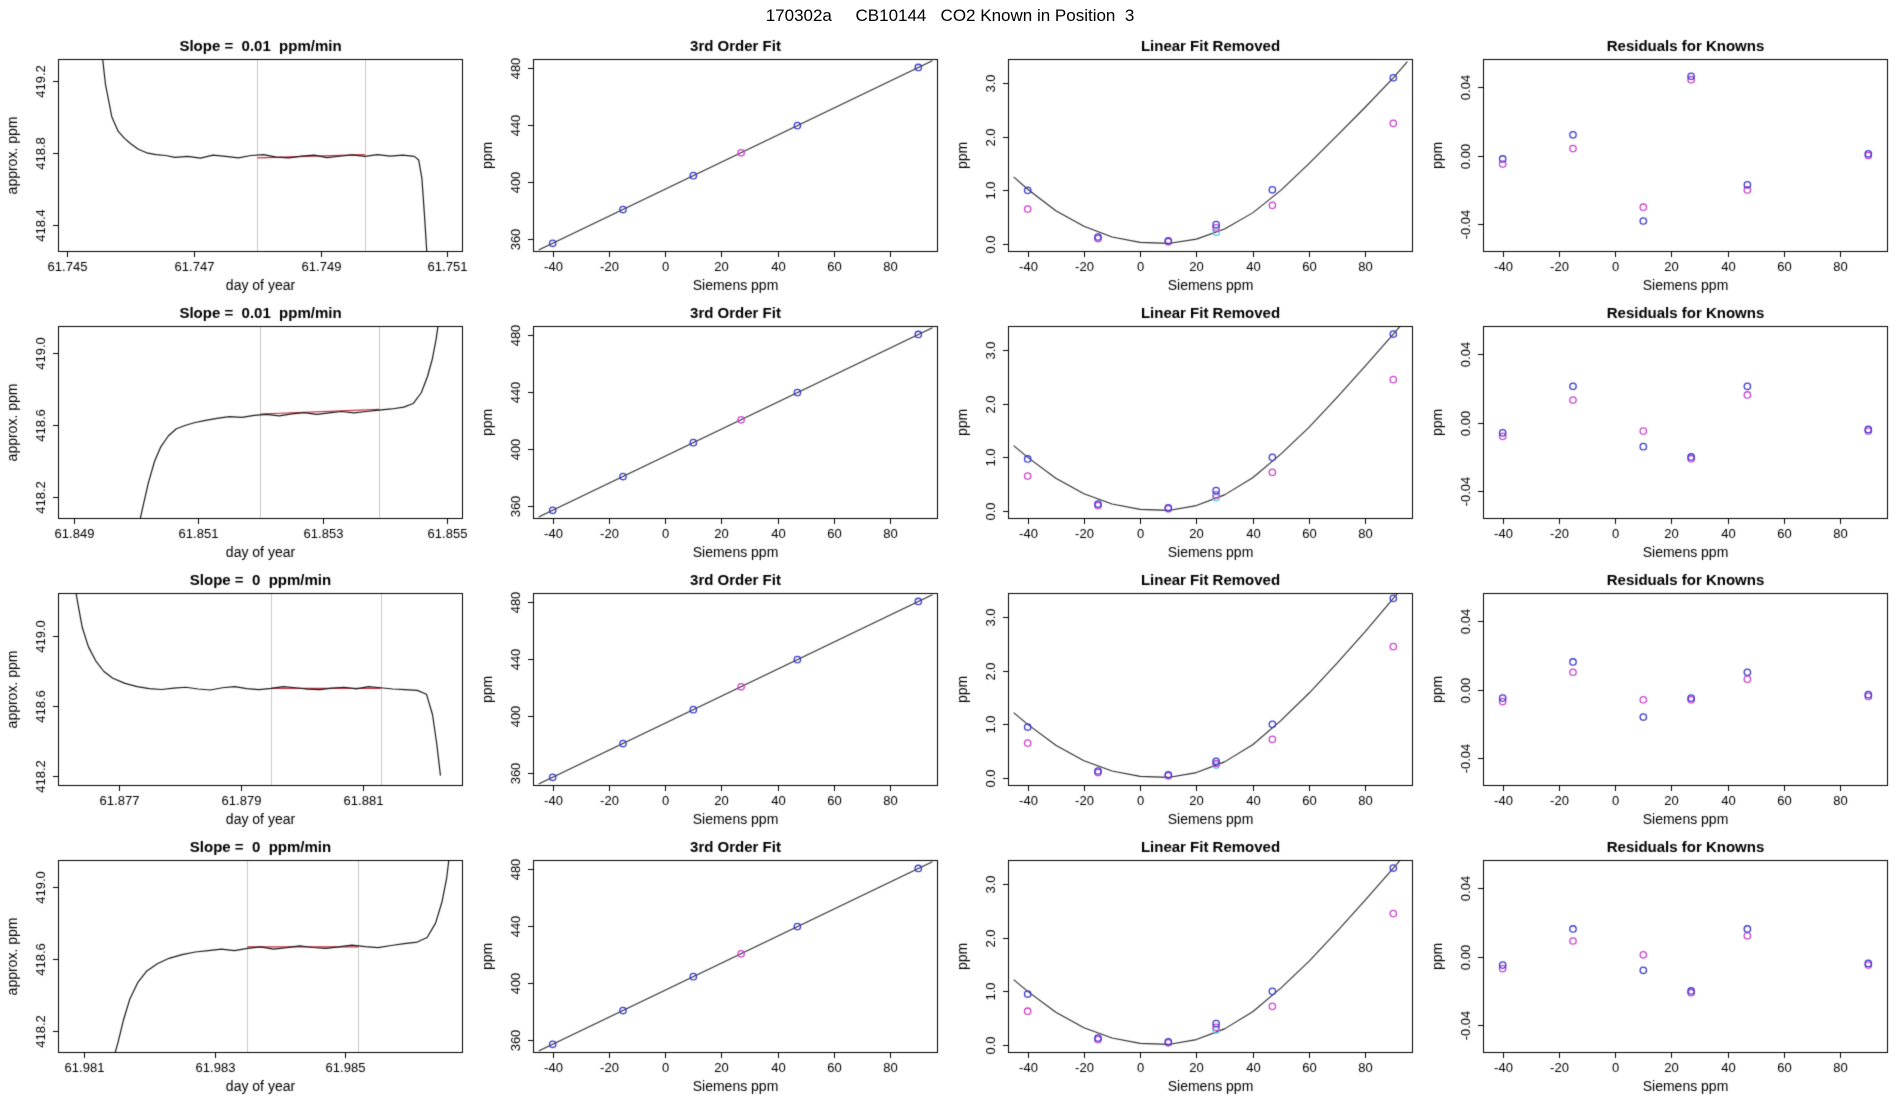 This screenshot has height=1100, width=1900. I want to click on chart-panel-r1c3, so click(1187, 165).